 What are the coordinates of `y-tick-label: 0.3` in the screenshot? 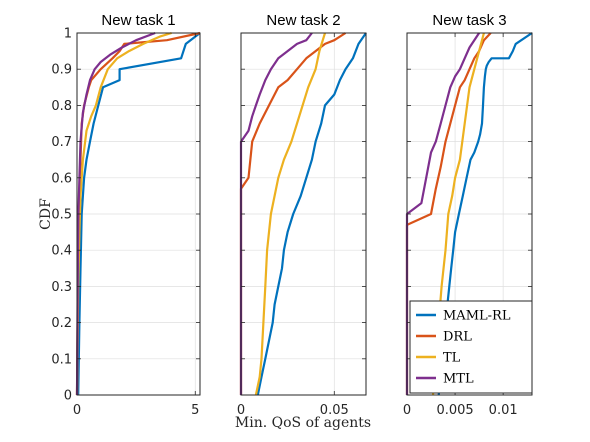 It's located at (61, 287).